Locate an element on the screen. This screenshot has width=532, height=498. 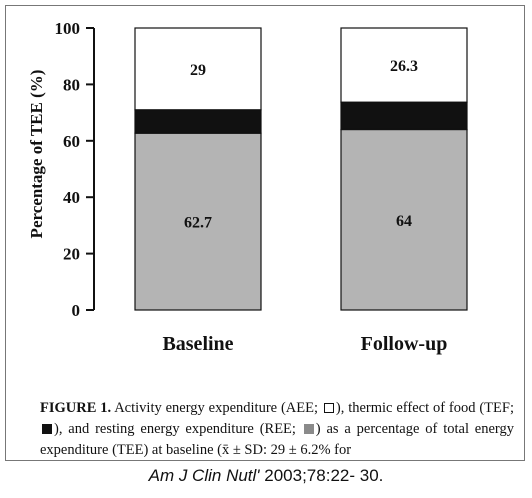
caption-text-1: Activity energy expenditure (AEE; is located at coordinates (215, 408).